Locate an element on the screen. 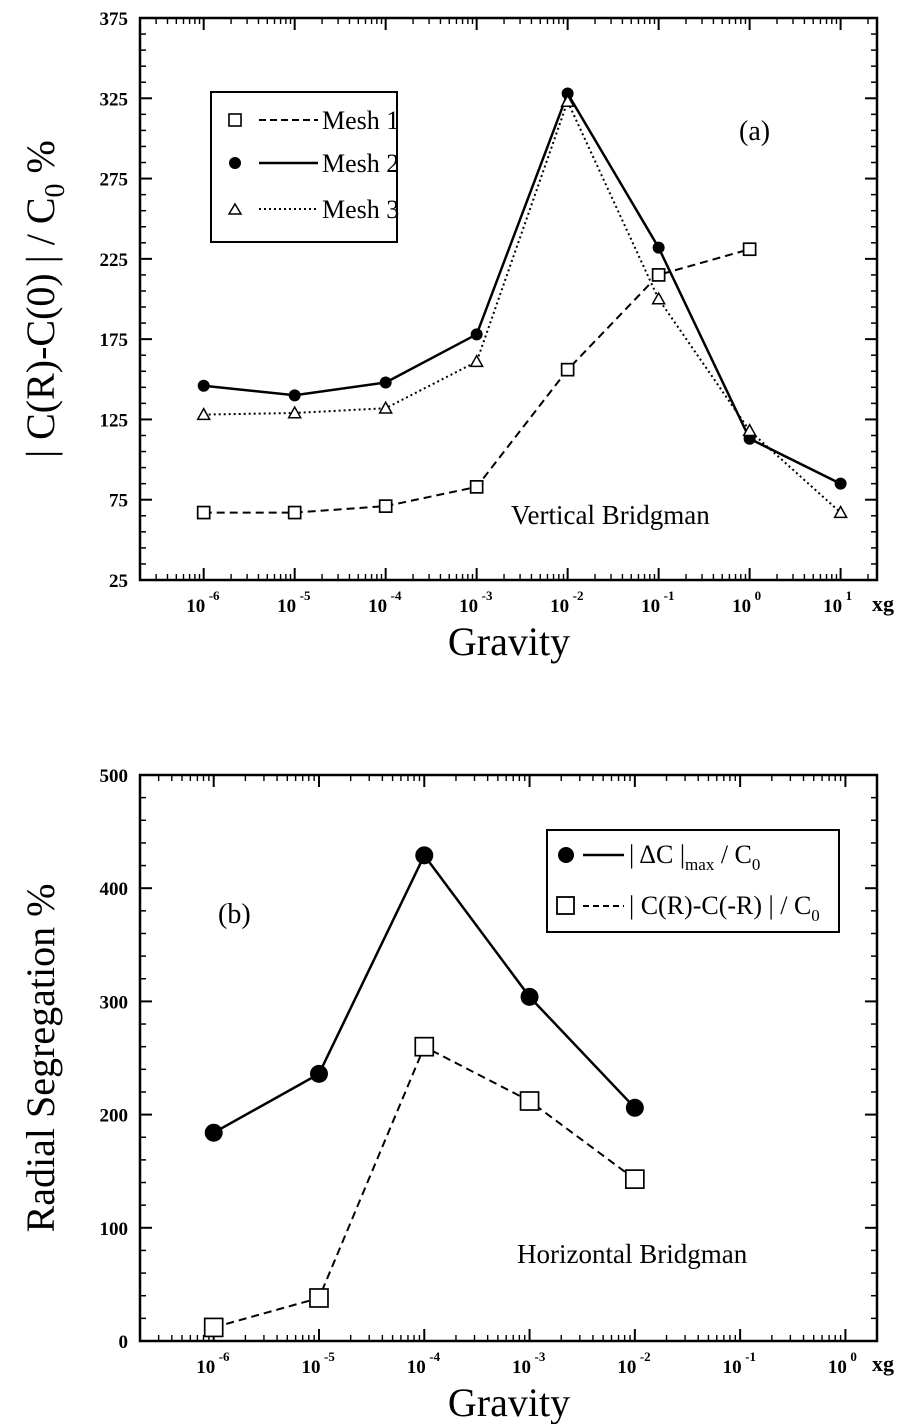 Image resolution: width=909 pixels, height=1424 pixels. legend-label-mesh-2: Mesh 2 is located at coordinates (360, 163).